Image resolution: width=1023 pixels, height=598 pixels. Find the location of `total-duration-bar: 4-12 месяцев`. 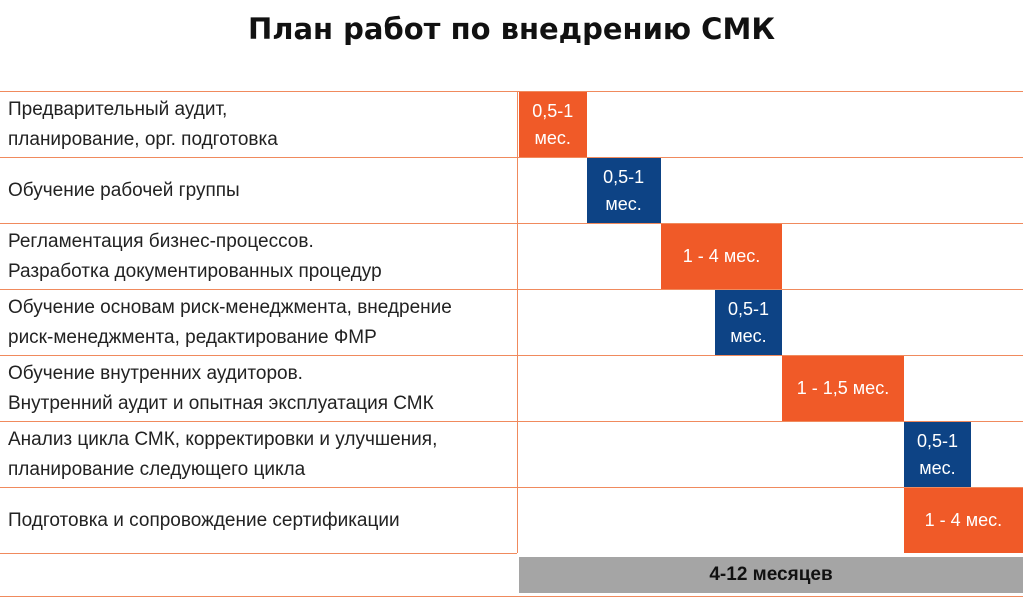

total-duration-bar: 4-12 месяцев is located at coordinates (771, 575).